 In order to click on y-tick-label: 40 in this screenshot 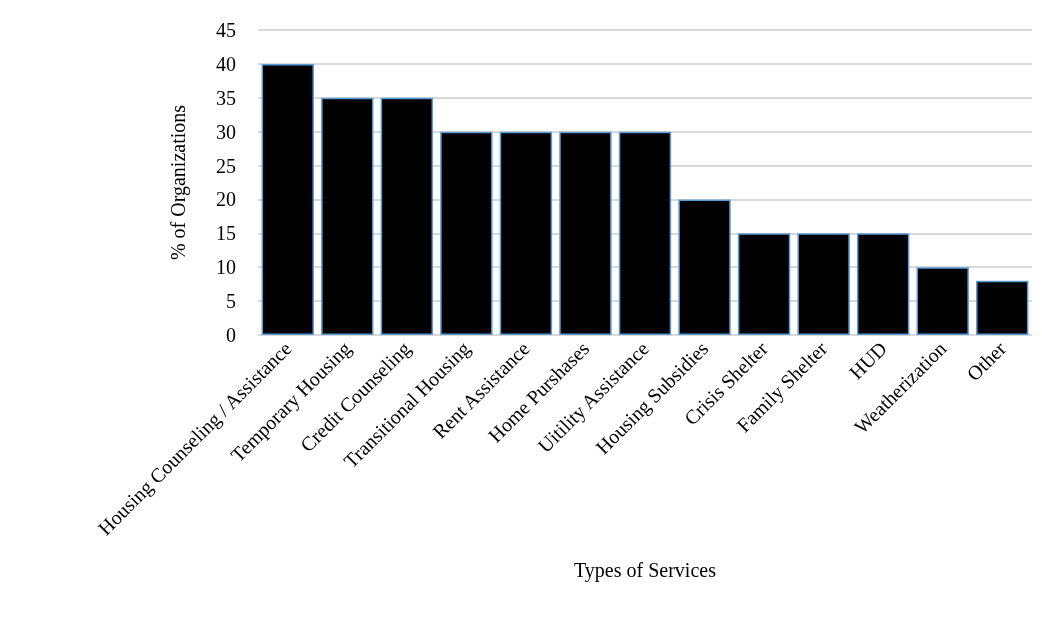, I will do `click(226, 63)`.